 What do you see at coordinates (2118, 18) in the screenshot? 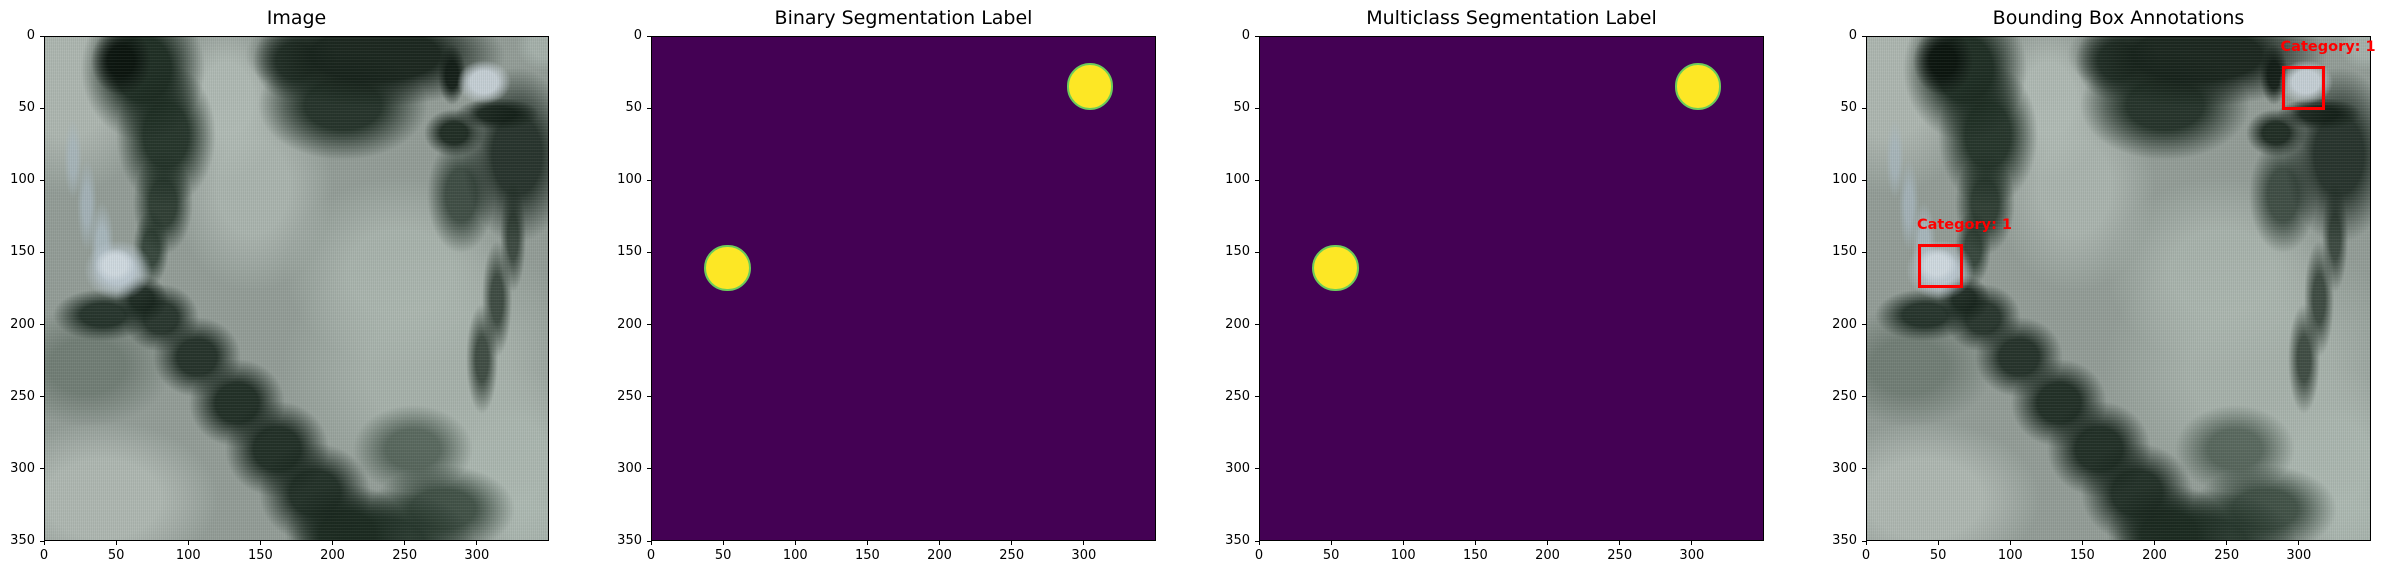
I see `subplot-bounding-boxes-title: Bounding Box Annotations` at bounding box center [2118, 18].